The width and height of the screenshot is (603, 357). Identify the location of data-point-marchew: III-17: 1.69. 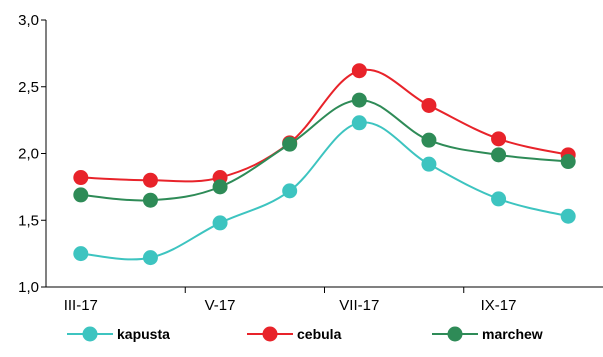
(81, 195).